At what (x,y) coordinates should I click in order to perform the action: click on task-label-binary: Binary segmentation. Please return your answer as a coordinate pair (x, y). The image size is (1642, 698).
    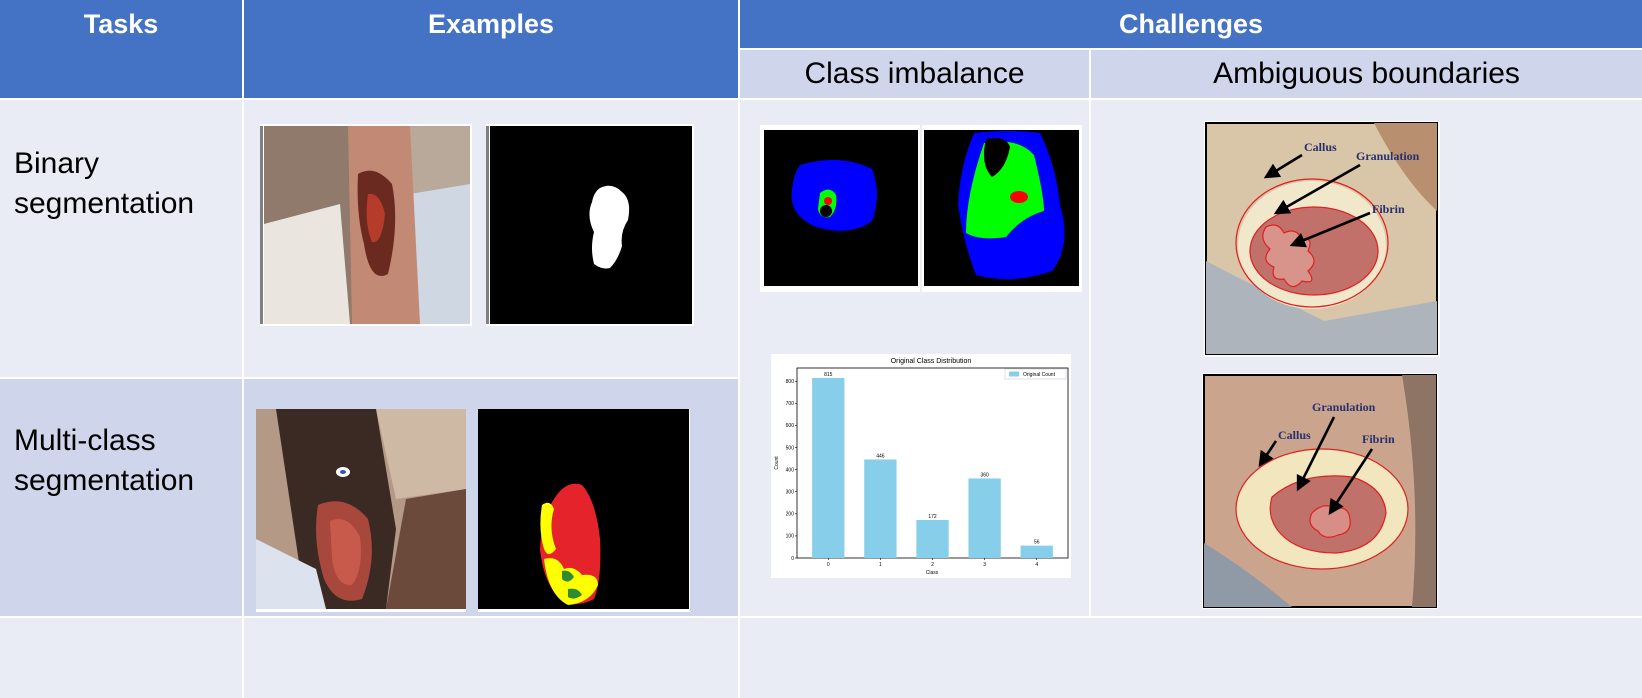
    Looking at the image, I should click on (104, 184).